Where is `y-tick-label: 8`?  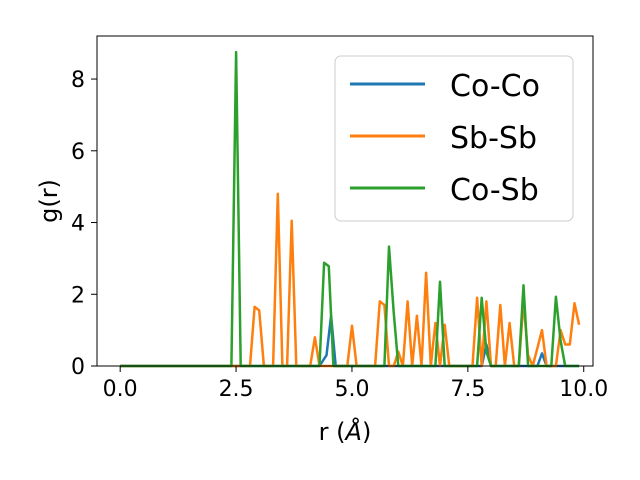
y-tick-label: 8 is located at coordinates (78, 80).